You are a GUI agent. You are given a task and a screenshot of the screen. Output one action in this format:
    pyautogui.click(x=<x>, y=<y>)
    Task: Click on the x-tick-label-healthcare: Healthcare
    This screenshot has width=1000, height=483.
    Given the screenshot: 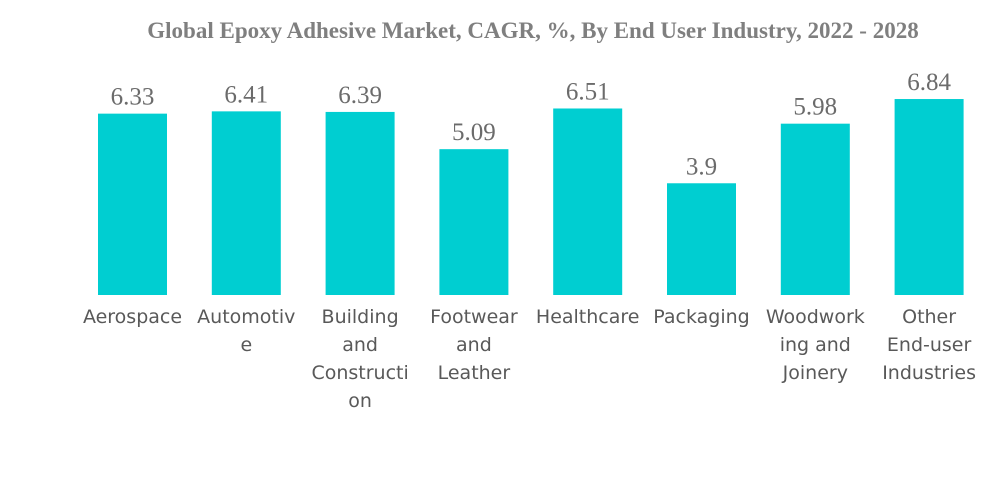 What is the action you would take?
    pyautogui.click(x=588, y=317)
    